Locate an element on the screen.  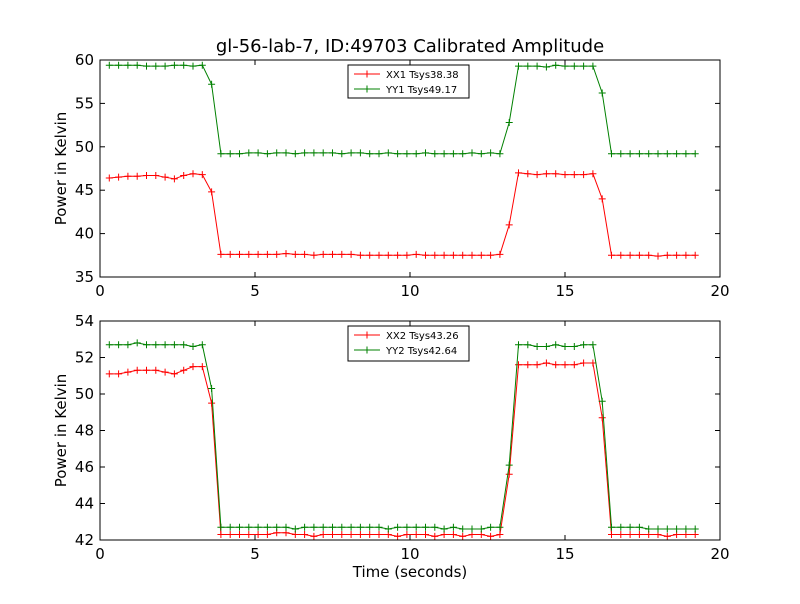
y-tick-label: 35 is located at coordinates (84, 277).